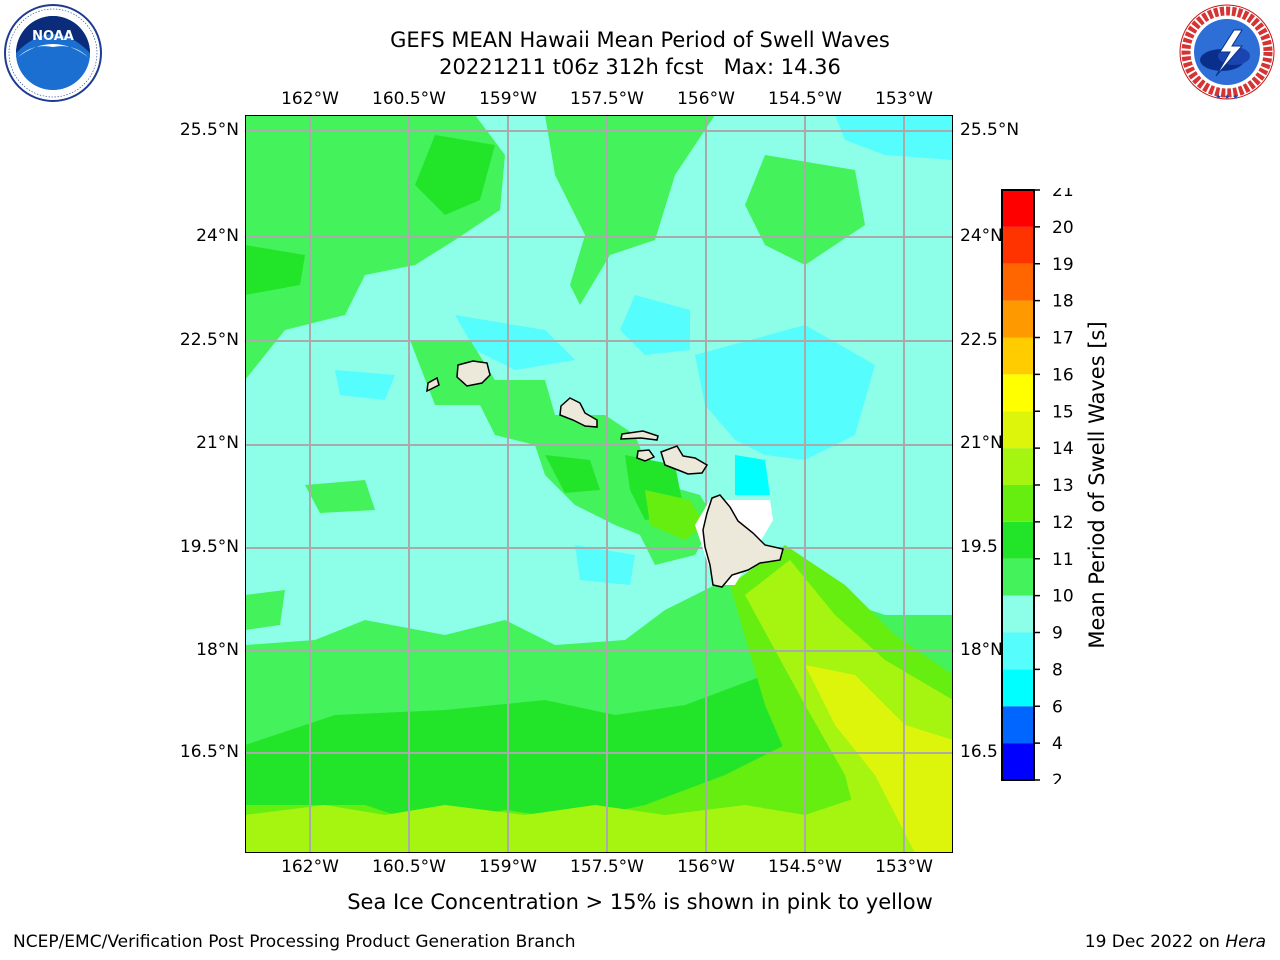 The width and height of the screenshot is (1280, 960). Describe the element at coordinates (1063, 194) in the screenshot. I see `colorbar-tick-label: 21` at that location.